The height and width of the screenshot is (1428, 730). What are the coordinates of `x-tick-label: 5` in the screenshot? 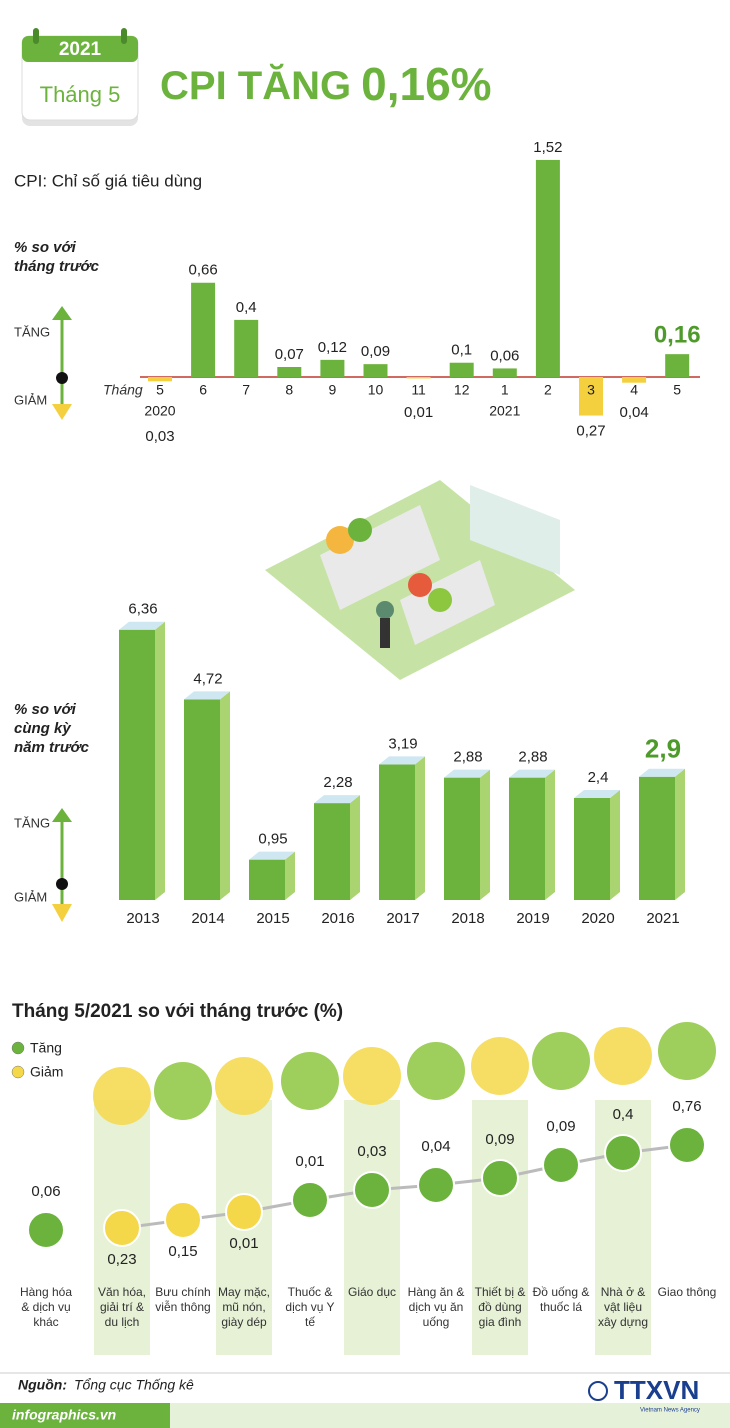 It's located at (160, 390).